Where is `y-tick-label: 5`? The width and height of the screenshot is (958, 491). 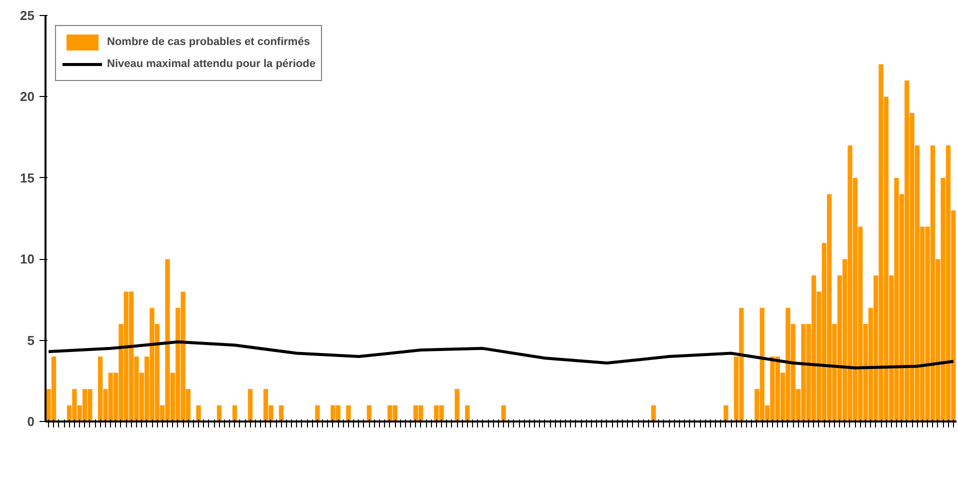 y-tick-label: 5 is located at coordinates (31, 340).